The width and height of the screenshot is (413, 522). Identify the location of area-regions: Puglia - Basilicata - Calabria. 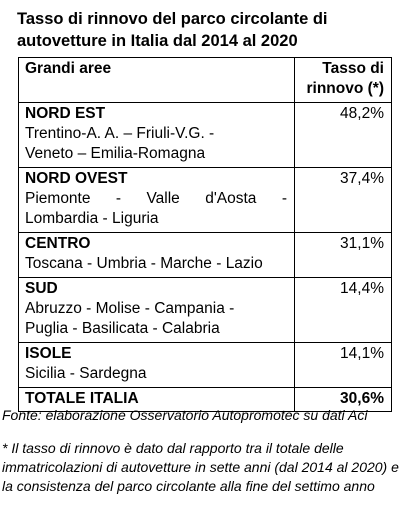
(122, 328).